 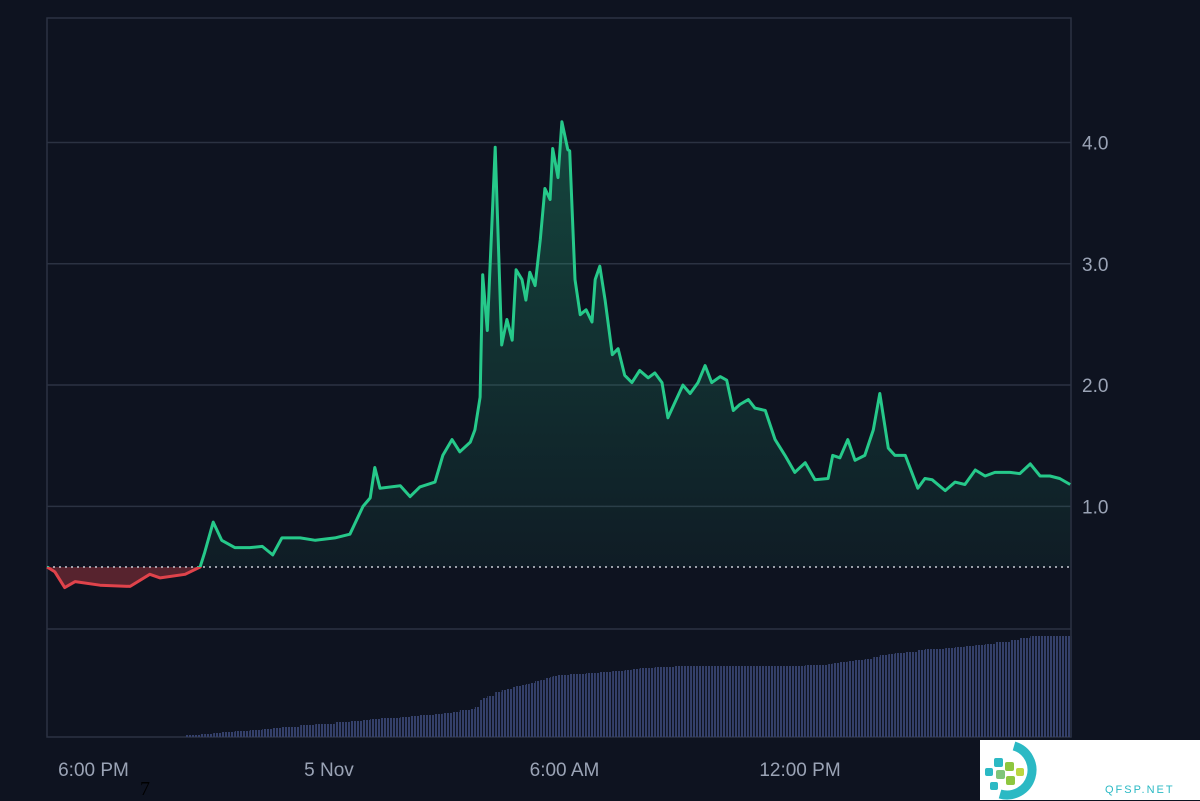 I want to click on y-tick-label: 3.0, so click(x=1095, y=265).